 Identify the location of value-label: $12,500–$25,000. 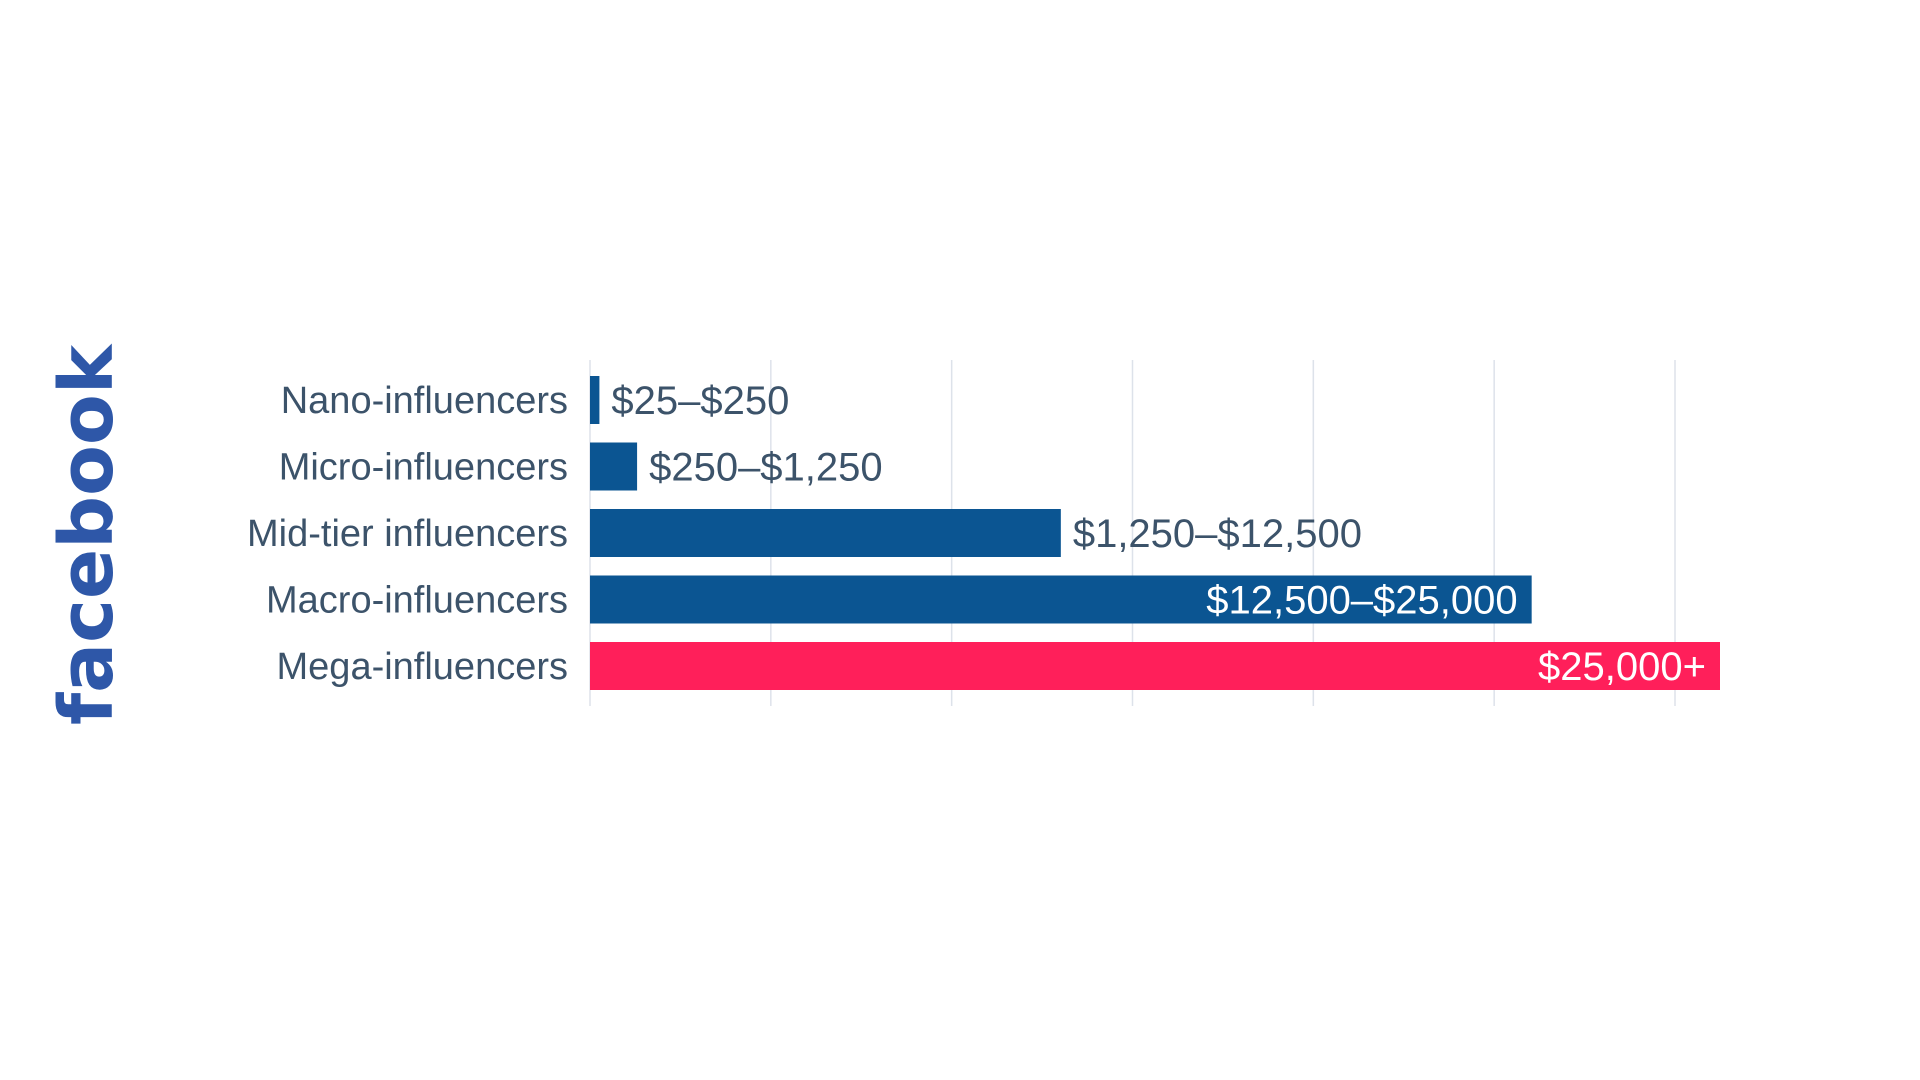
(1361, 601).